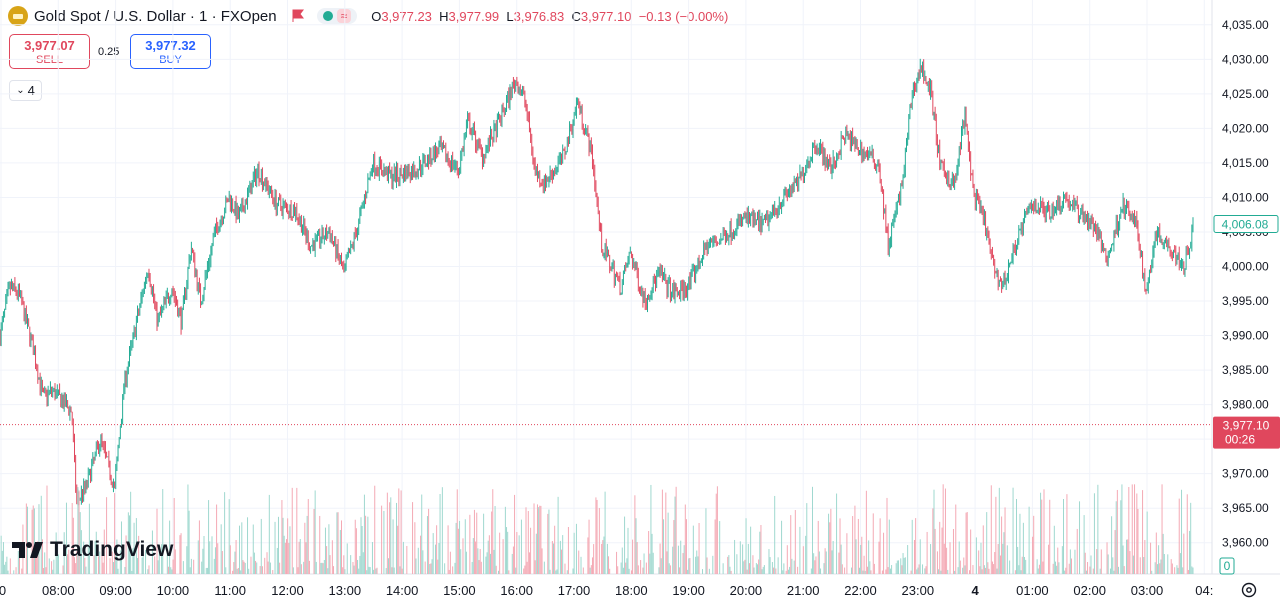 This screenshot has height=600, width=1280. What do you see at coordinates (1245, 301) in the screenshot?
I see `y-tick-label: 3,995.00` at bounding box center [1245, 301].